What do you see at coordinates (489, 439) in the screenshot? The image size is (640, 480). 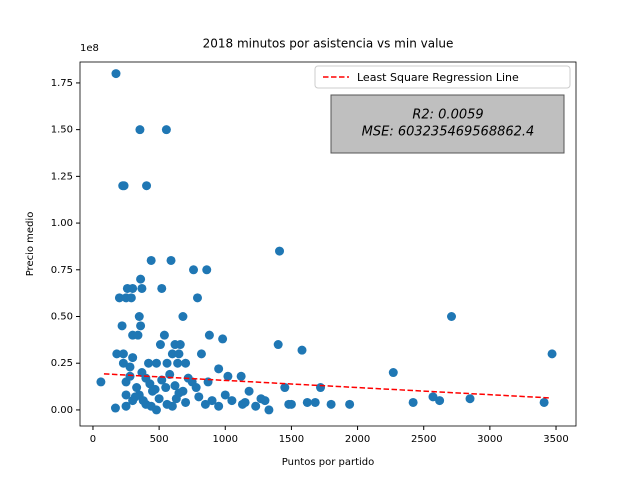 I see `x-tick-label: 3000` at bounding box center [489, 439].